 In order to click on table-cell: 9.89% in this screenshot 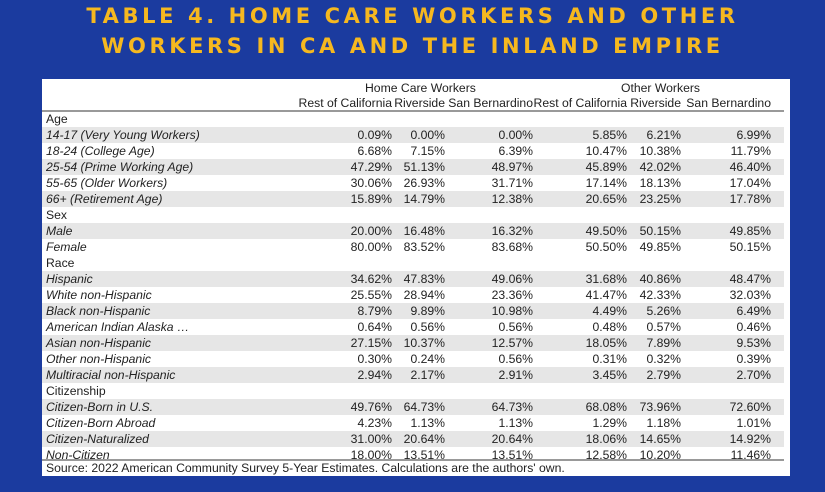, I will do `click(427, 311)`.